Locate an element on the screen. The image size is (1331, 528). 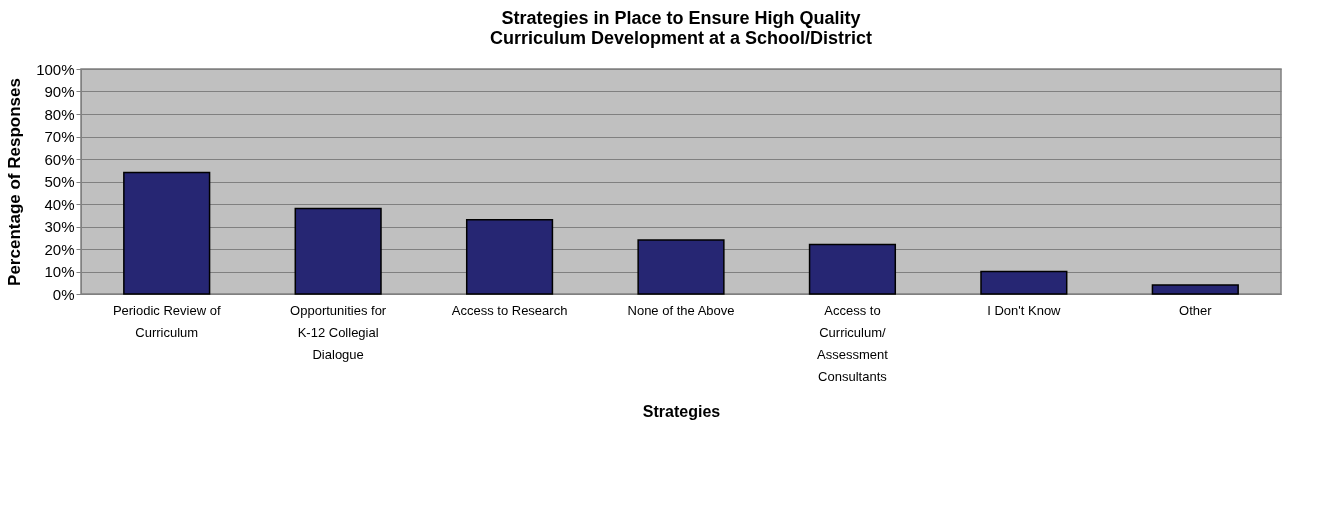
y-tick-label: 30% is located at coordinates (59, 226).